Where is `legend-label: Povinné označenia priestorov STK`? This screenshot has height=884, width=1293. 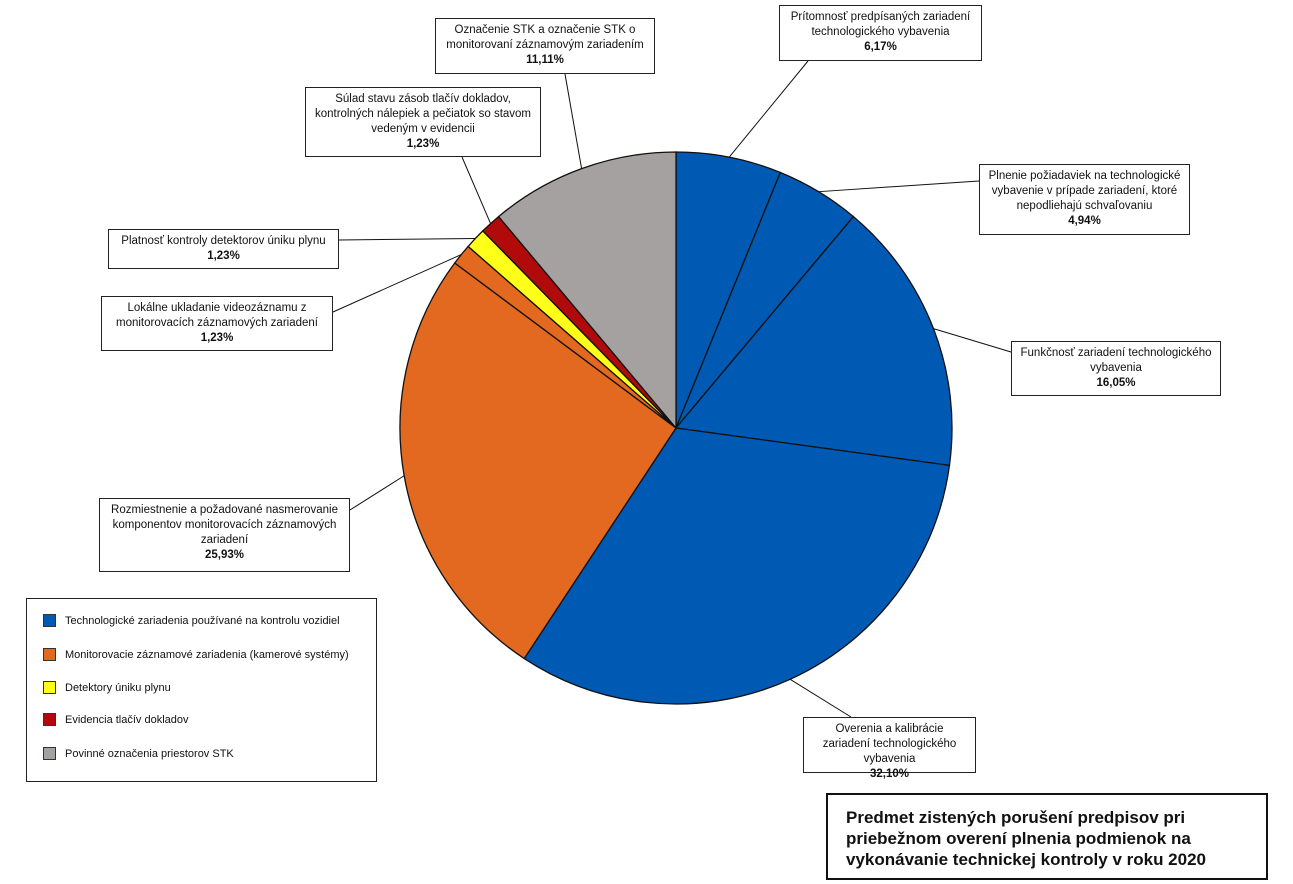 legend-label: Povinné označenia priestorov STK is located at coordinates (149, 753).